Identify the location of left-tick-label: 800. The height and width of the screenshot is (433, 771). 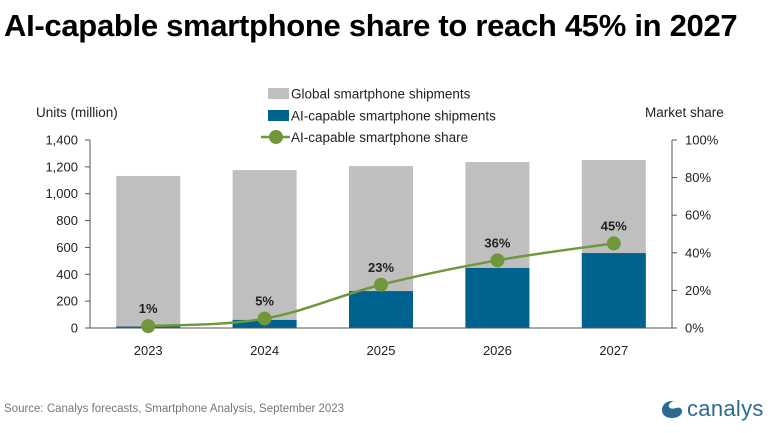
(67, 220).